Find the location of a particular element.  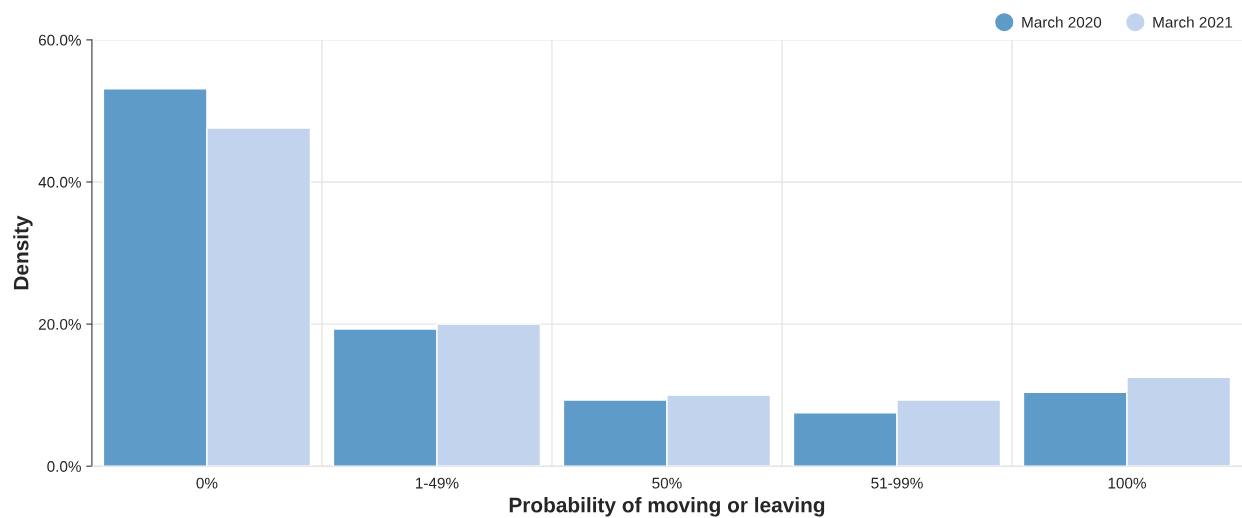

legend-label: March 2020 is located at coordinates (1062, 22).